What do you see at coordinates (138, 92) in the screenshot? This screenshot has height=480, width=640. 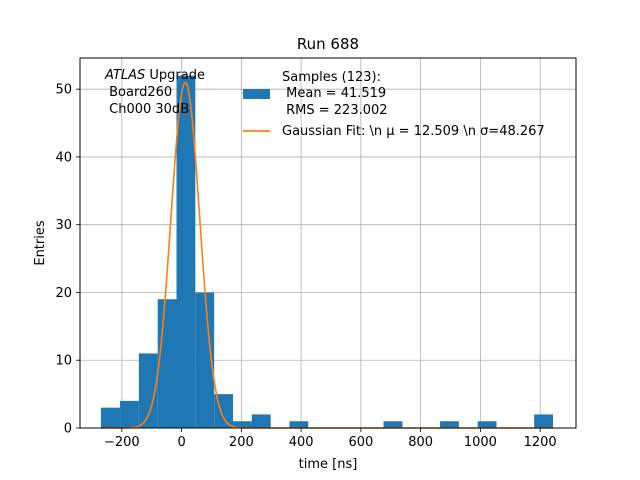 I see `annotation-line-2: Board260` at bounding box center [138, 92].